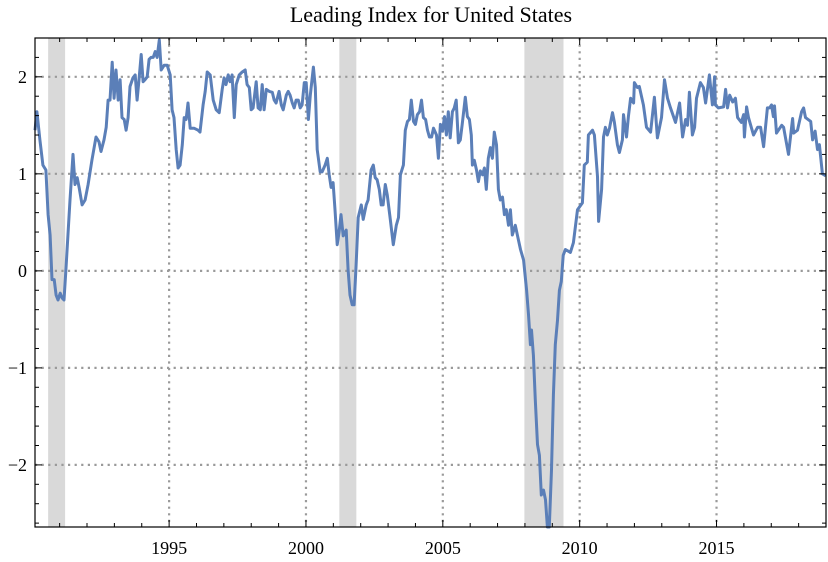 Image resolution: width=828 pixels, height=562 pixels. I want to click on chart-title: Leading Index for United States, so click(431, 14).